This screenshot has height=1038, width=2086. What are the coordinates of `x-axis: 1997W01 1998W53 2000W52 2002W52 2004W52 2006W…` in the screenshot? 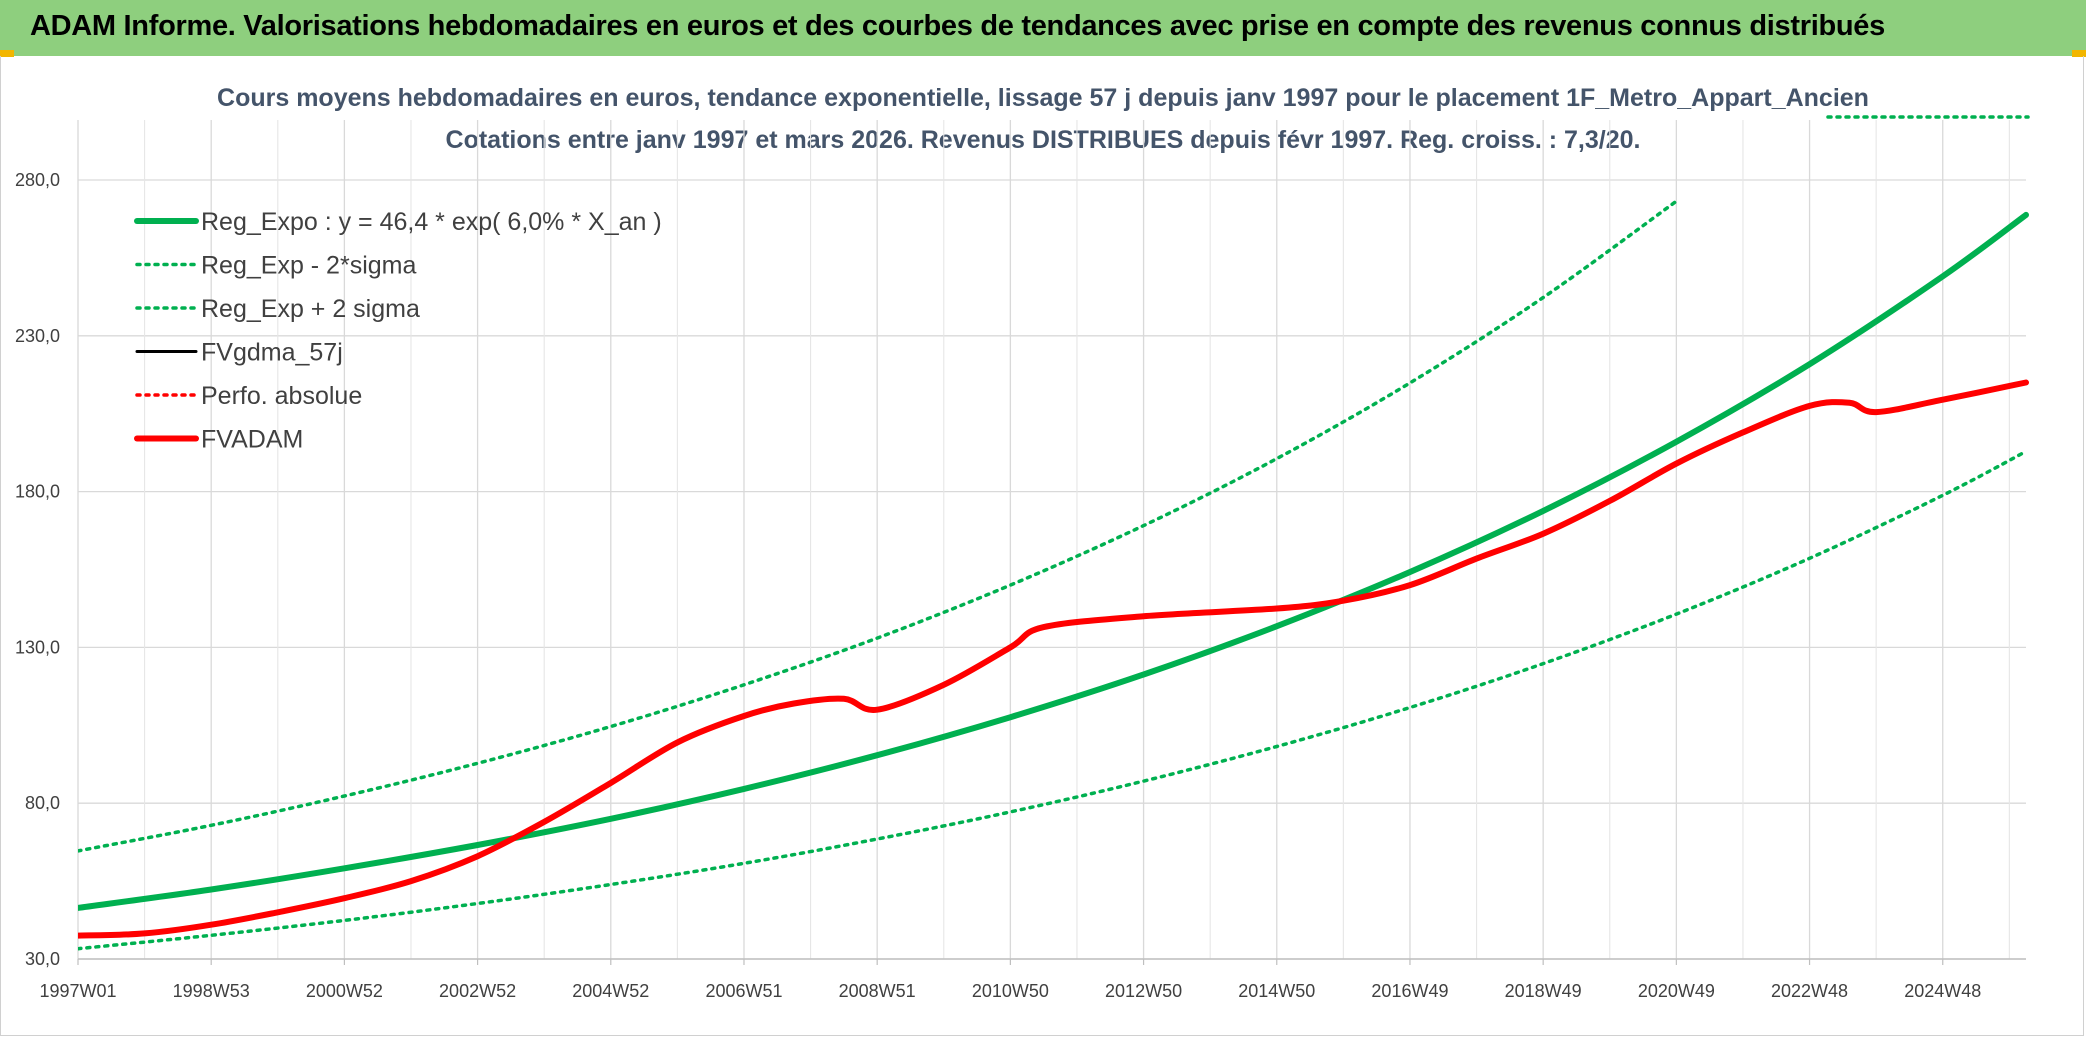 It's located at (1032, 979).